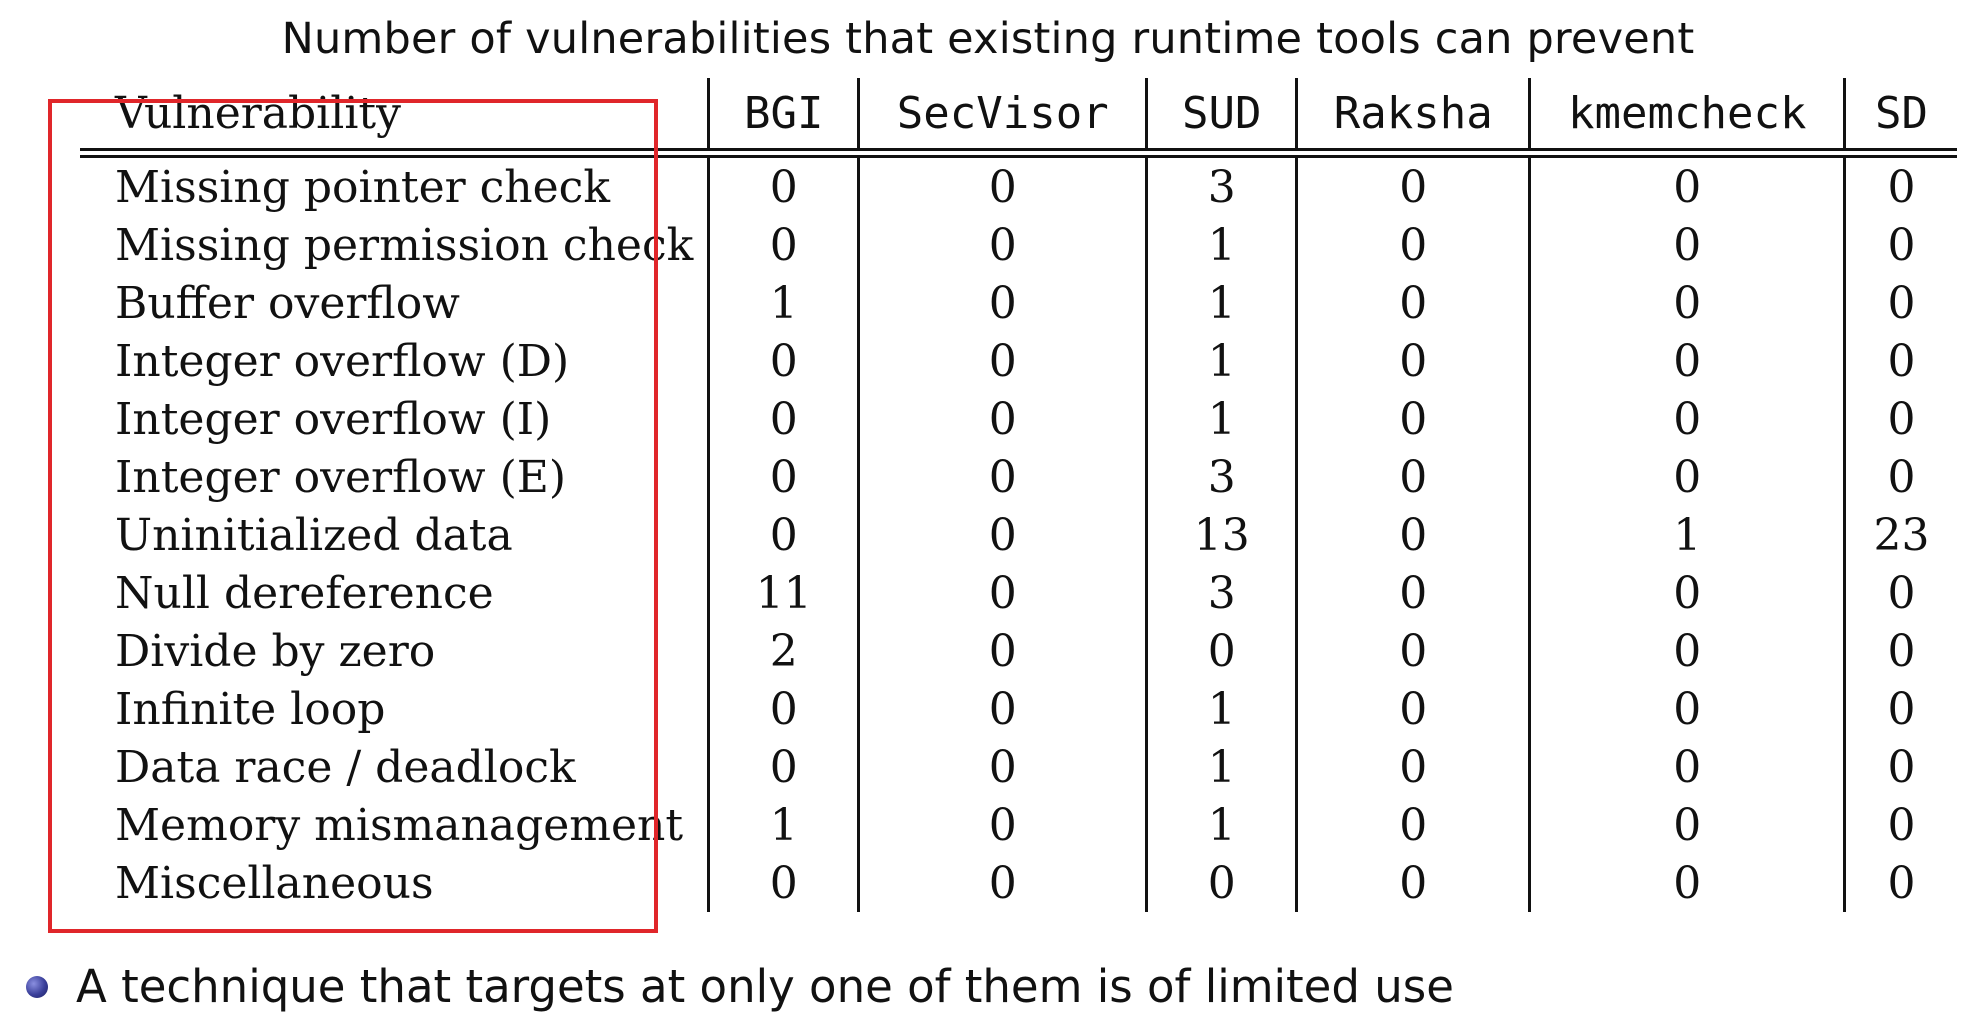 The width and height of the screenshot is (1976, 1026). What do you see at coordinates (274, 883) in the screenshot?
I see `row-label: Miscellaneous` at bounding box center [274, 883].